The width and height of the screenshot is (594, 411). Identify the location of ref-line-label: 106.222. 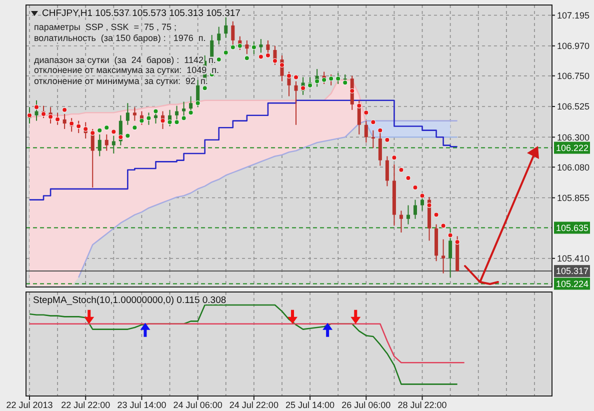
(572, 147).